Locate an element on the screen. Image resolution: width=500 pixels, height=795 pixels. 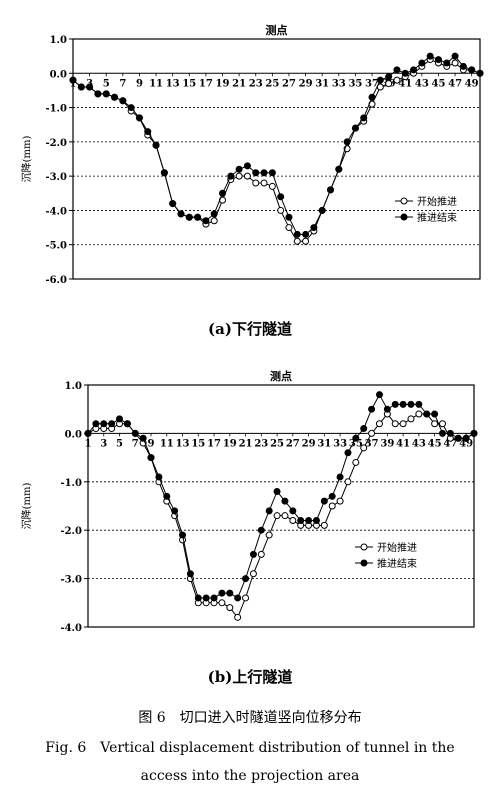
y-tick-label: 0.0 is located at coordinates (58, 74).